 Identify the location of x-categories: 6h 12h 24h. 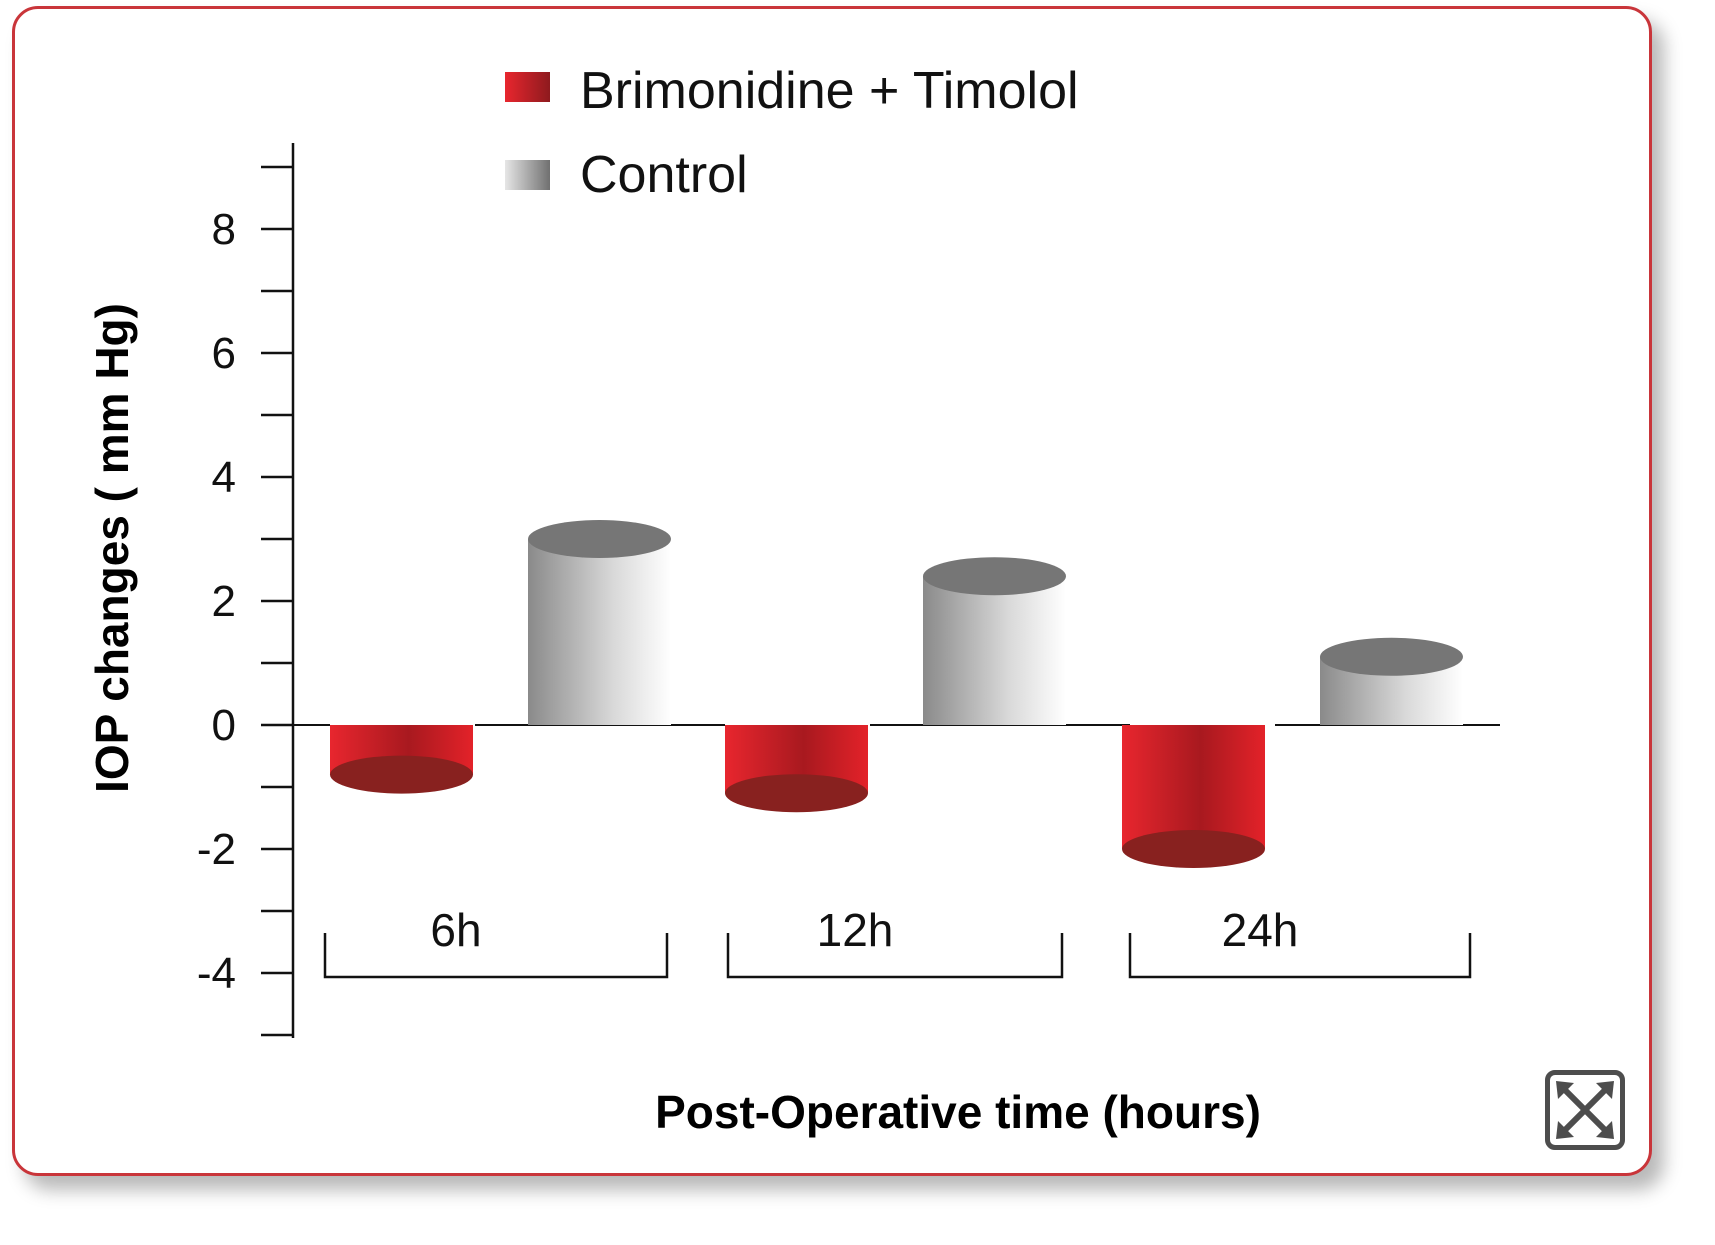
(897, 941).